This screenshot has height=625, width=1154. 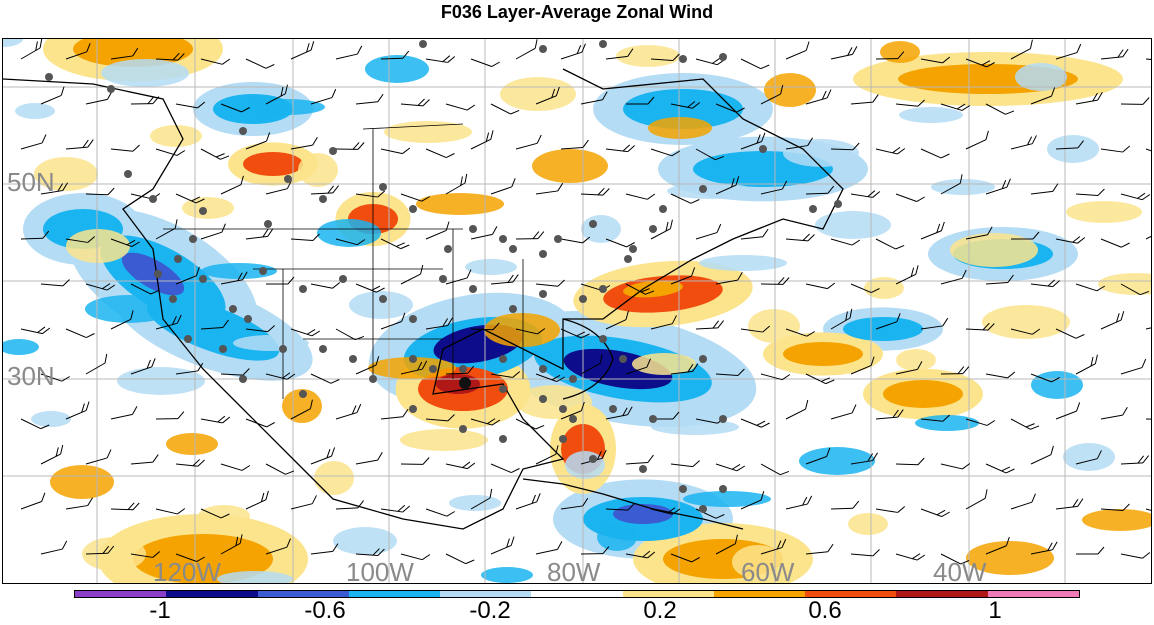 What do you see at coordinates (573, 571) in the screenshot?
I see `lon-label-80w: 80W` at bounding box center [573, 571].